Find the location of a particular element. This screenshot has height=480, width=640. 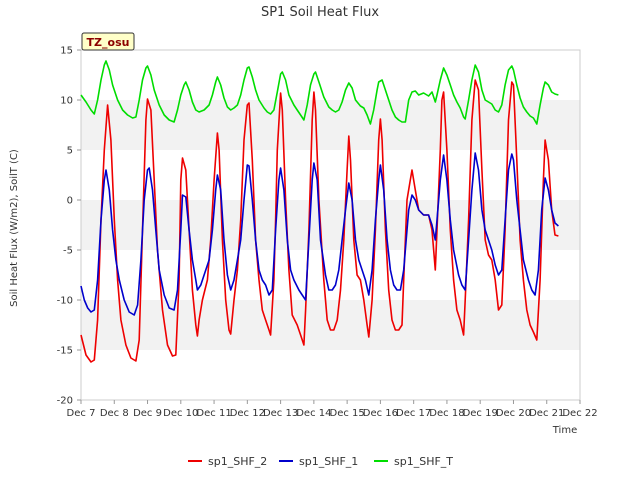

legend-label: sp1_SHF_1 is located at coordinates (328, 461).